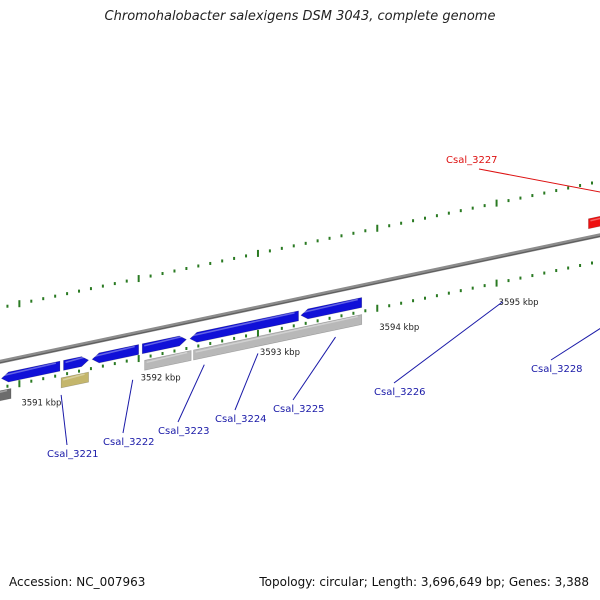  I want to click on kbp-tick-label: 3595 kbp, so click(519, 303).